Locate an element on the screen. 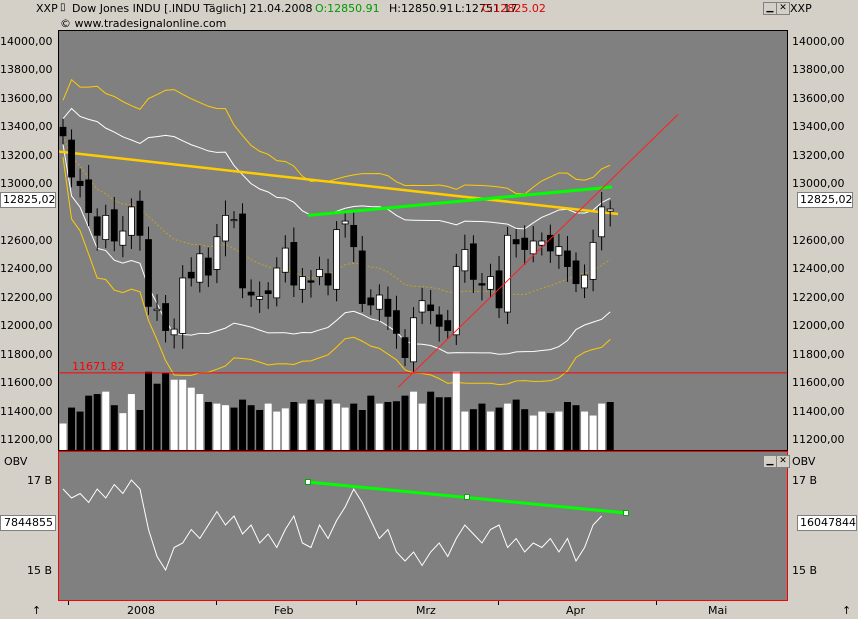 The image size is (858, 619). x-tick-2008: 2008 is located at coordinates (141, 610).